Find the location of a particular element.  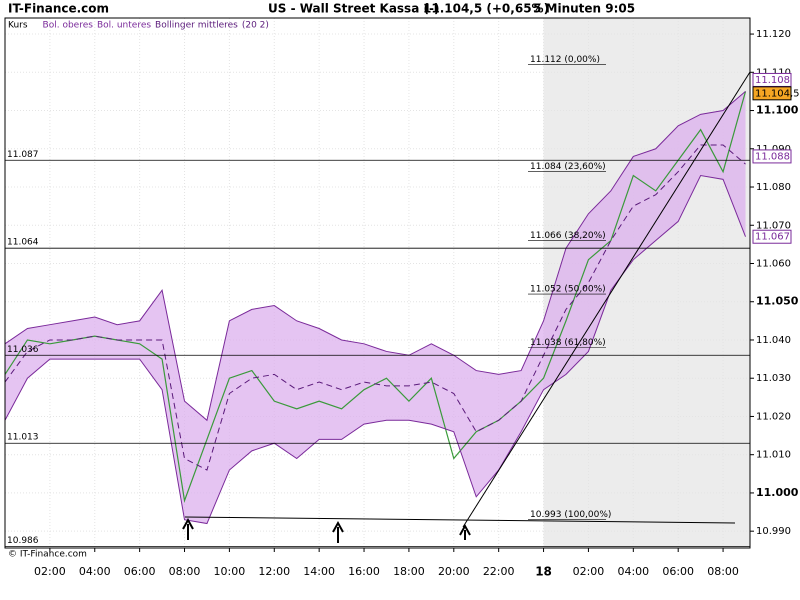

y-tick-label: 11.040 is located at coordinates (773, 340).